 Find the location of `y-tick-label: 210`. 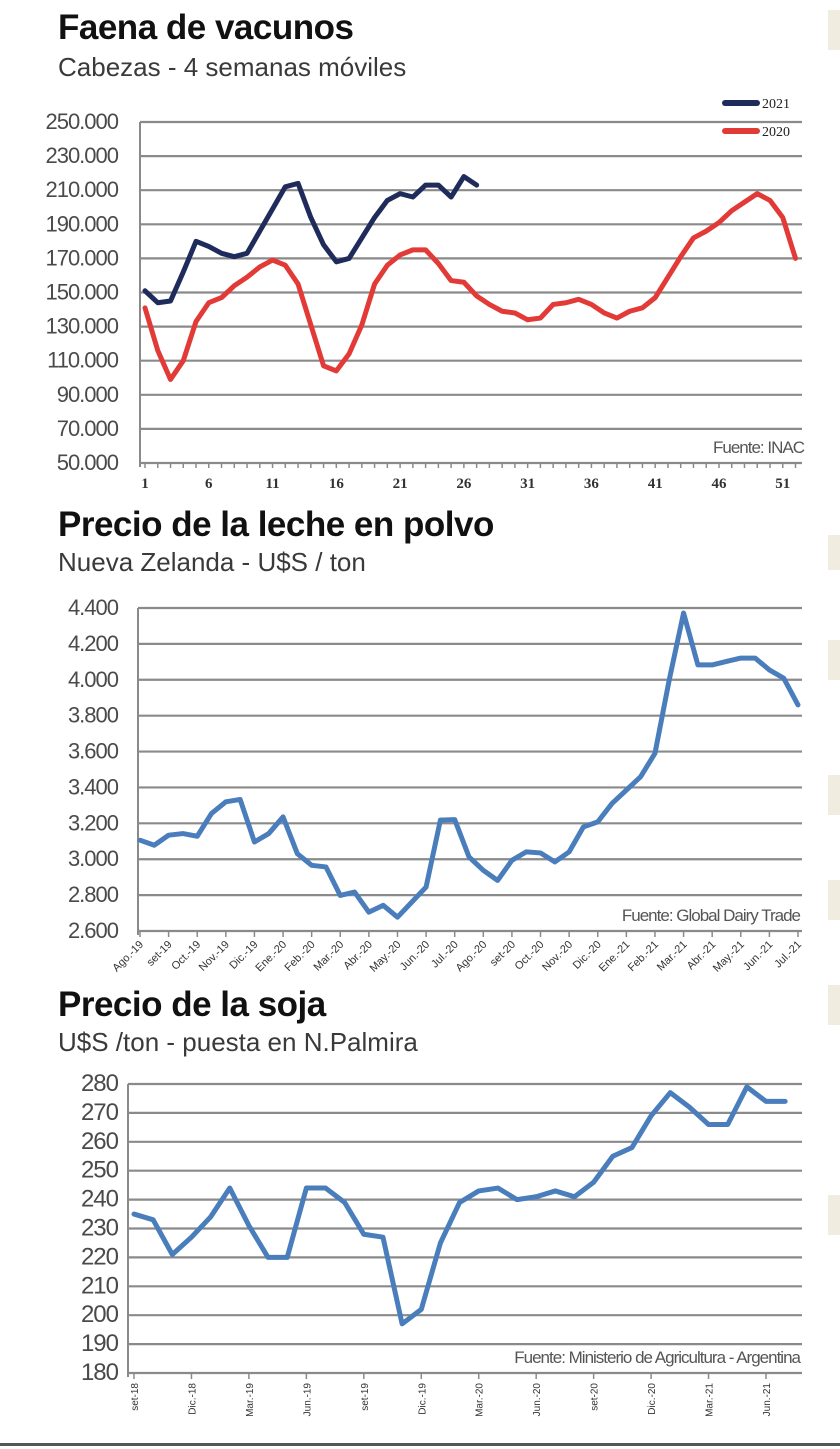

y-tick-label: 210 is located at coordinates (100, 1285).